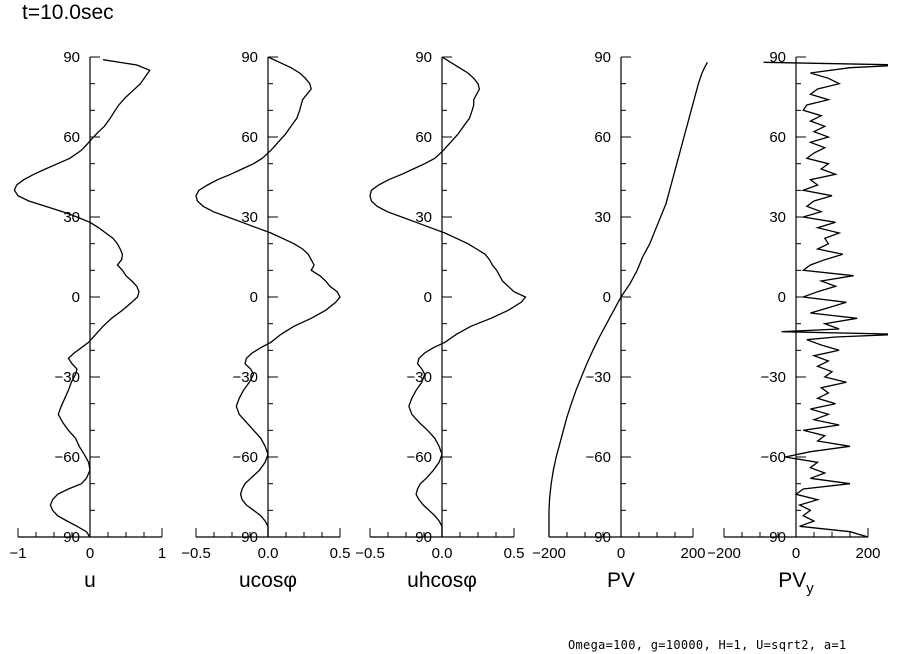 The height and width of the screenshot is (654, 904). What do you see at coordinates (621, 580) in the screenshot?
I see `x-axis-label: PV` at bounding box center [621, 580].